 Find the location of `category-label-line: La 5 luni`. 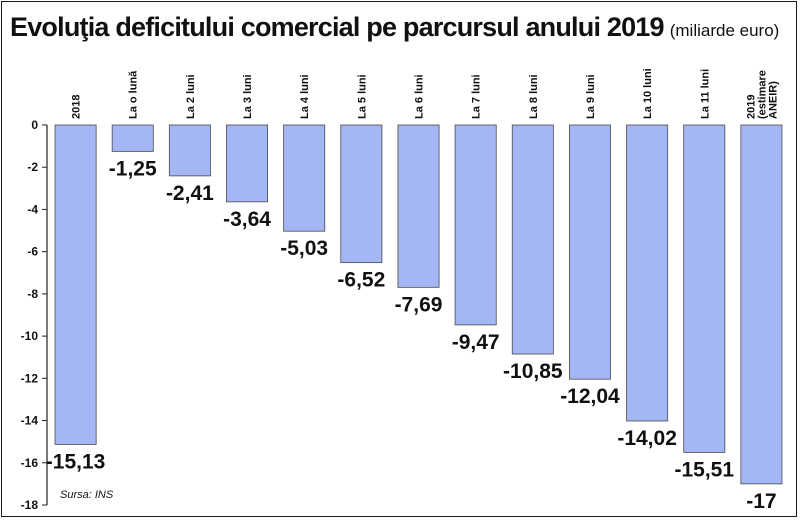

category-label-line: La 5 luni is located at coordinates (362, 96).